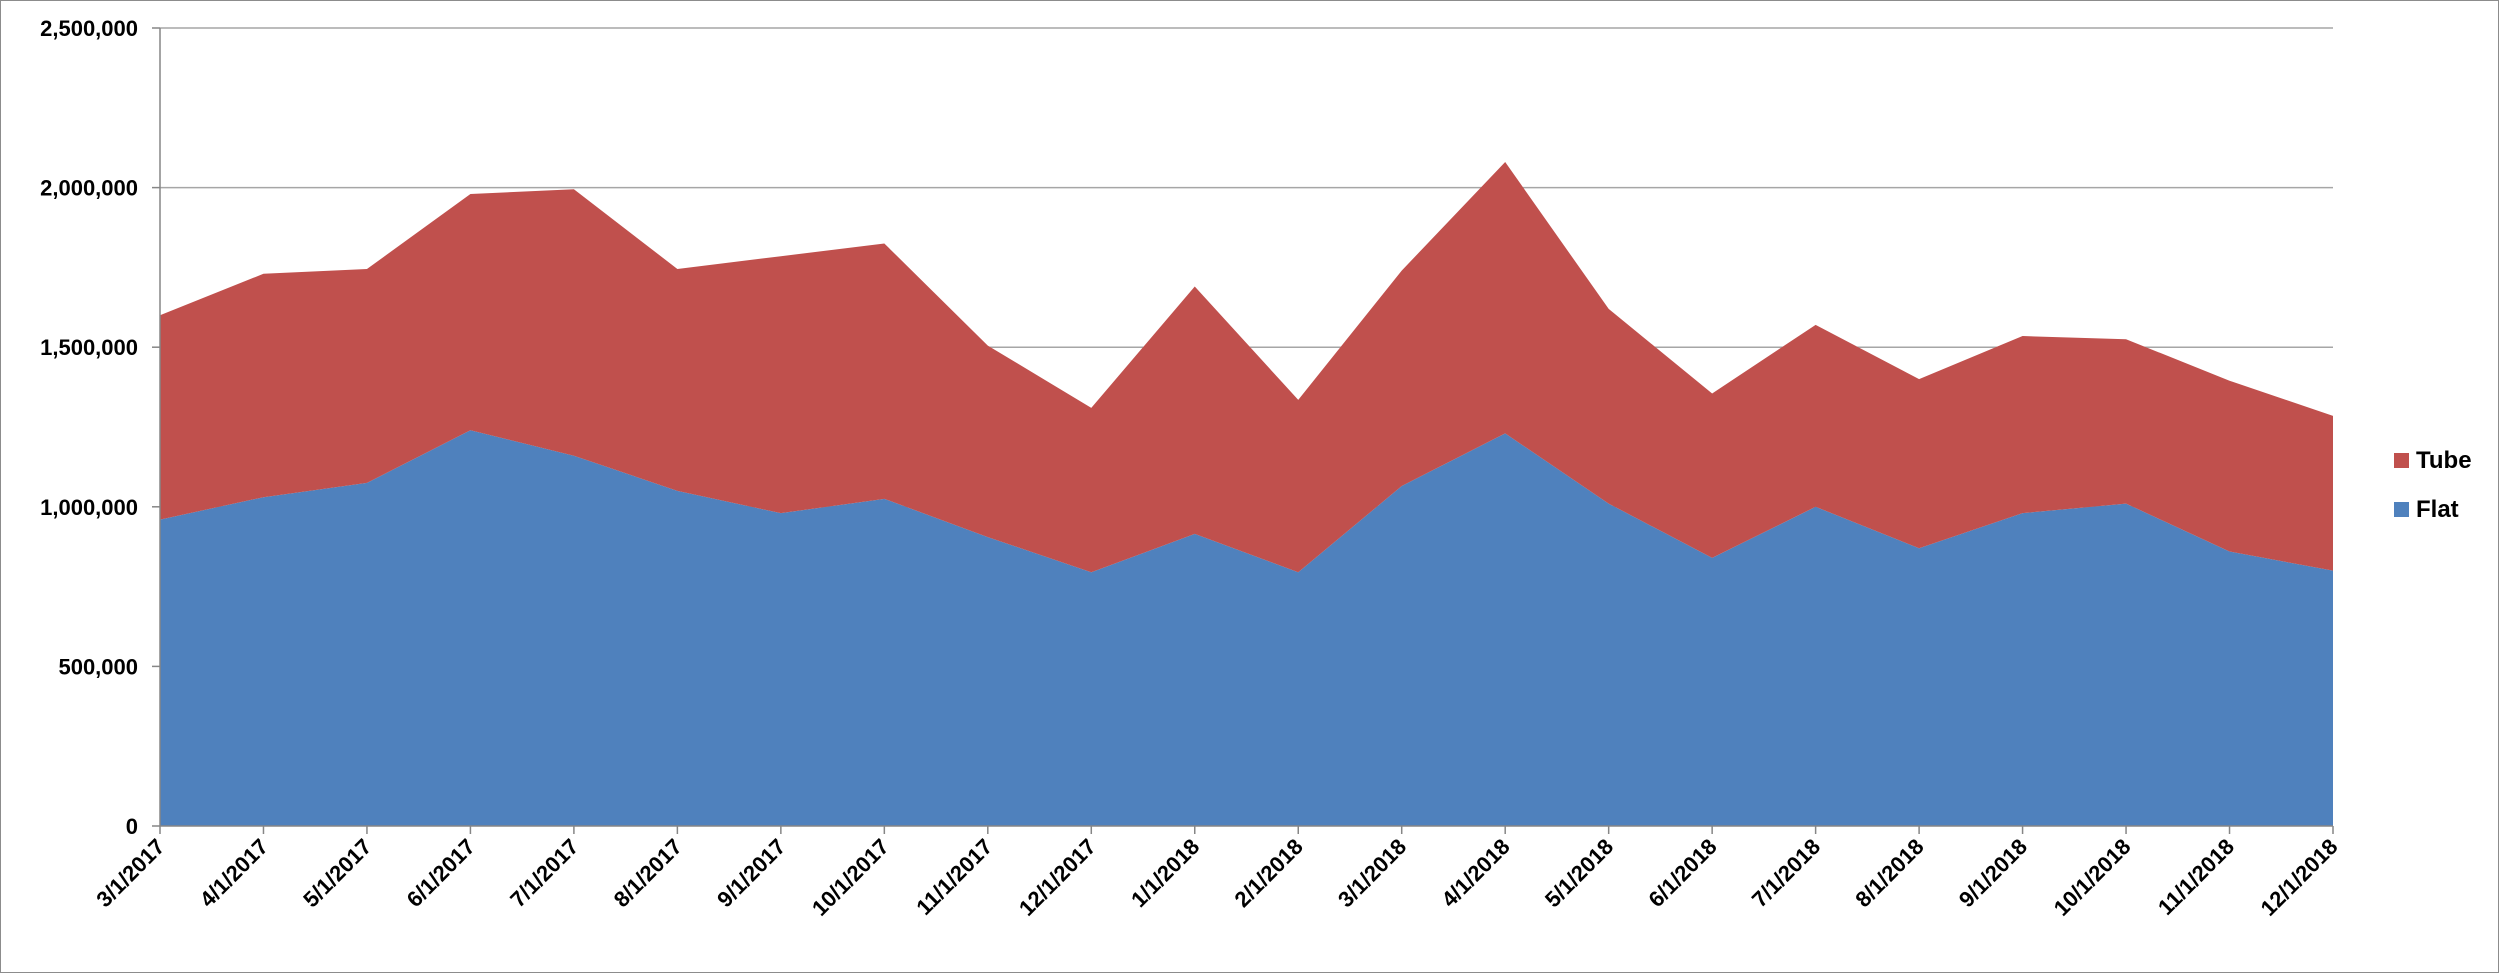 This screenshot has height=973, width=2499. What do you see at coordinates (1475, 873) in the screenshot?
I see `x-tick-label: 4/1/2018` at bounding box center [1475, 873].